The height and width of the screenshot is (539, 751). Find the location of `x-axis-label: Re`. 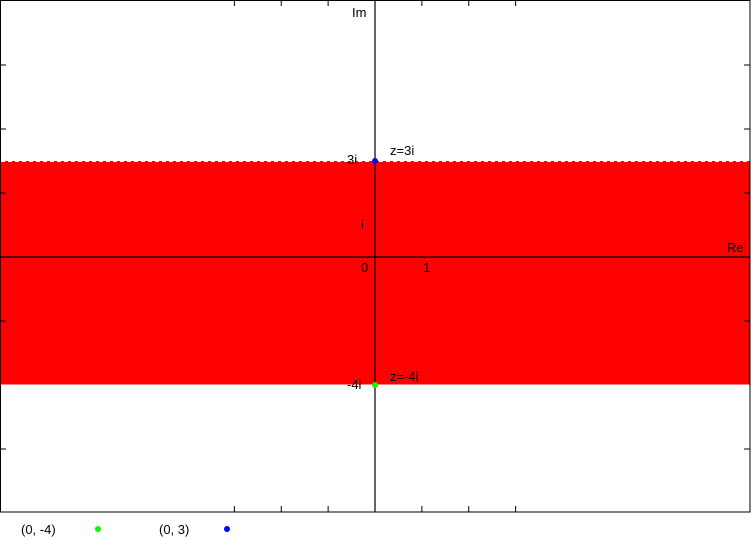

x-axis-label: Re is located at coordinates (735, 247).